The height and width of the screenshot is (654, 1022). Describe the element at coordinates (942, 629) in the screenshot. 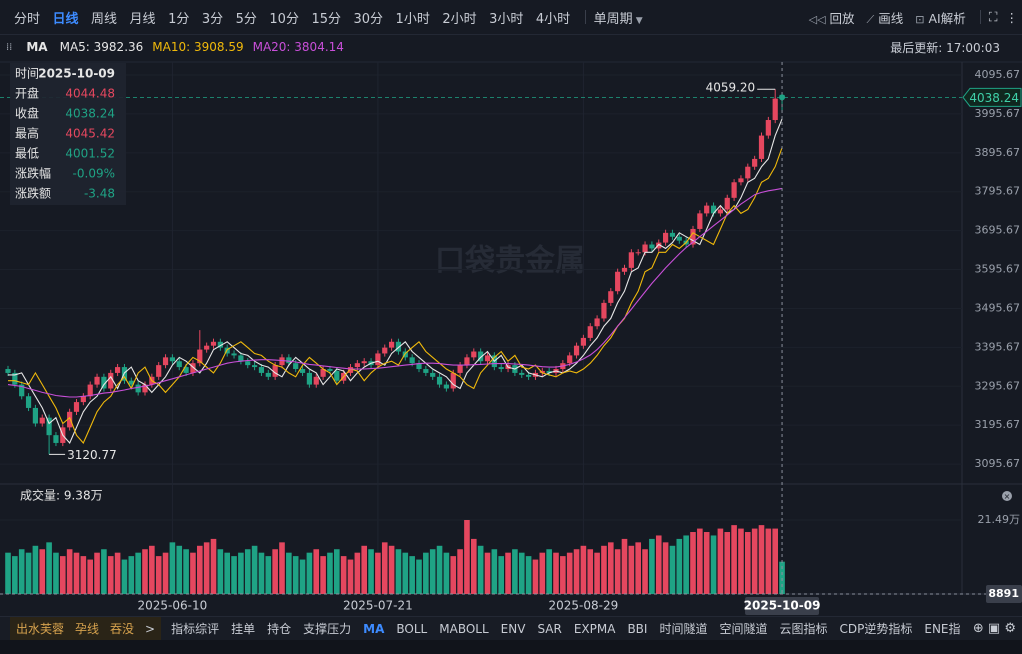

I see `indicator-tab: ENE指` at that location.